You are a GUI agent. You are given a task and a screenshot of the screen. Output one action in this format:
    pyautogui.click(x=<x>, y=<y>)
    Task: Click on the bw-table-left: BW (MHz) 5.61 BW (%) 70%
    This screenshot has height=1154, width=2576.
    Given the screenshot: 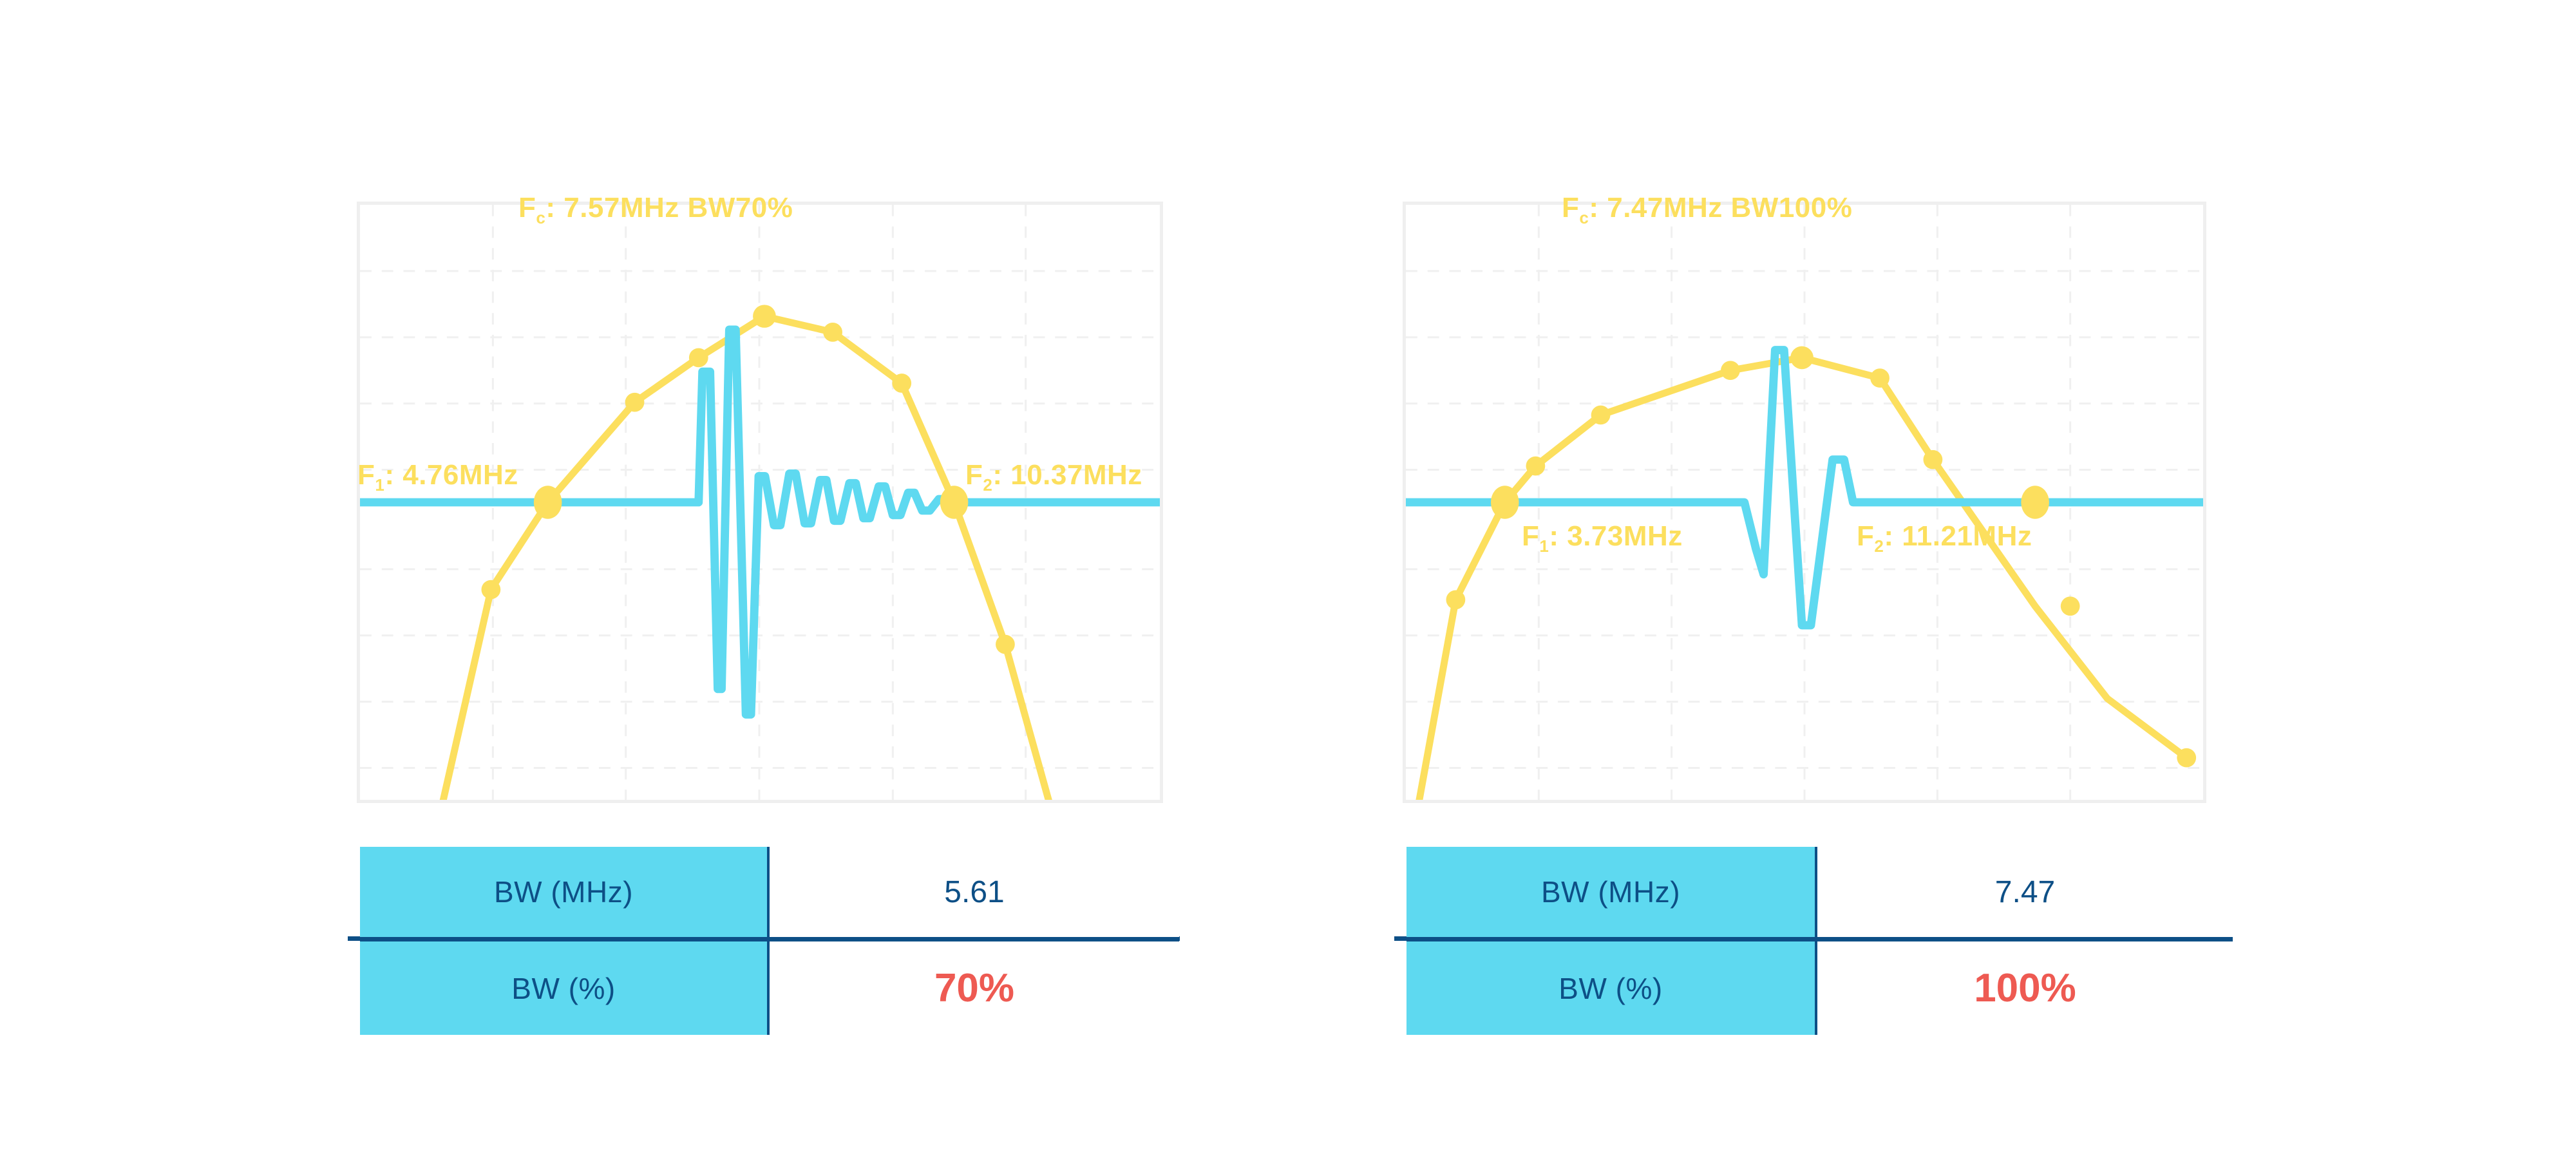 What is the action you would take?
    pyautogui.click(x=770, y=941)
    